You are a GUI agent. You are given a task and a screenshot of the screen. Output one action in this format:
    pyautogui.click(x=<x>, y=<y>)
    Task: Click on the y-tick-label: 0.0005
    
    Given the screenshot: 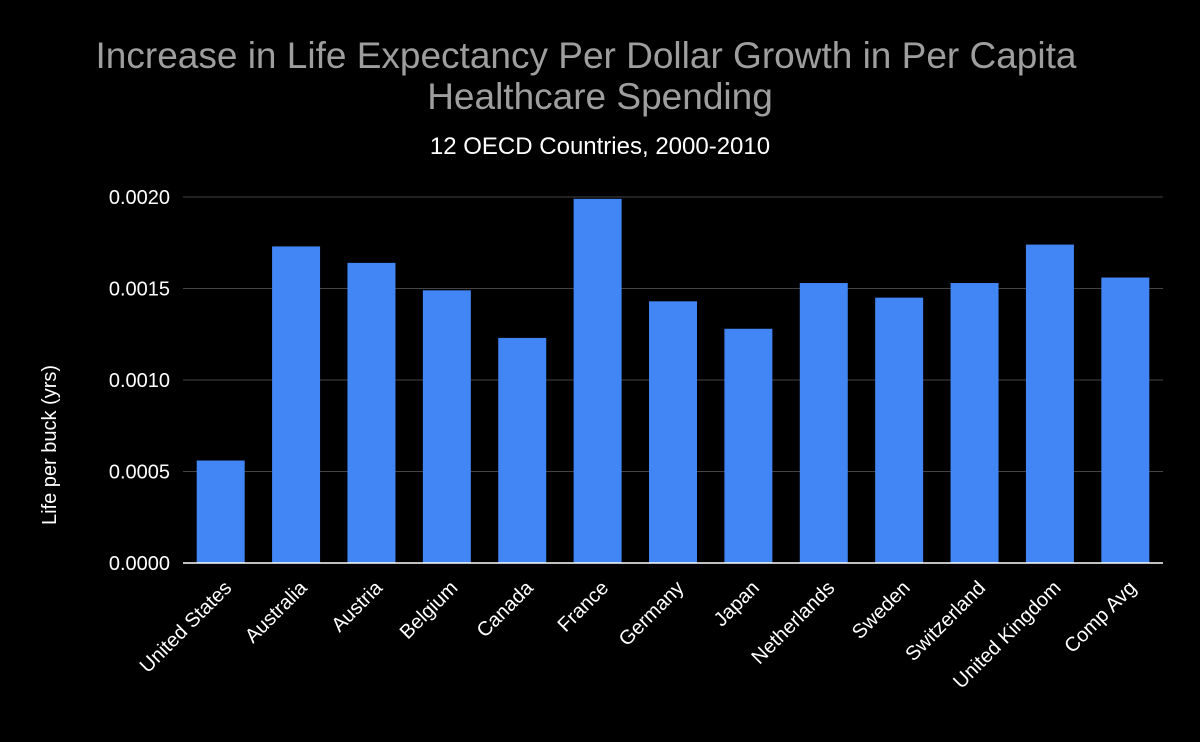 What is the action you would take?
    pyautogui.click(x=139, y=473)
    